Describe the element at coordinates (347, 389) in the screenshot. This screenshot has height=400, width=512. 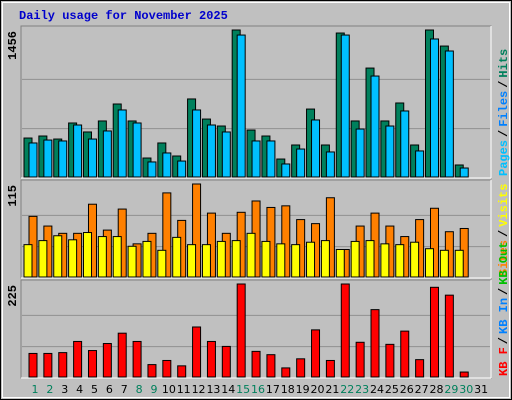
I see `day-label: 22` at that location.